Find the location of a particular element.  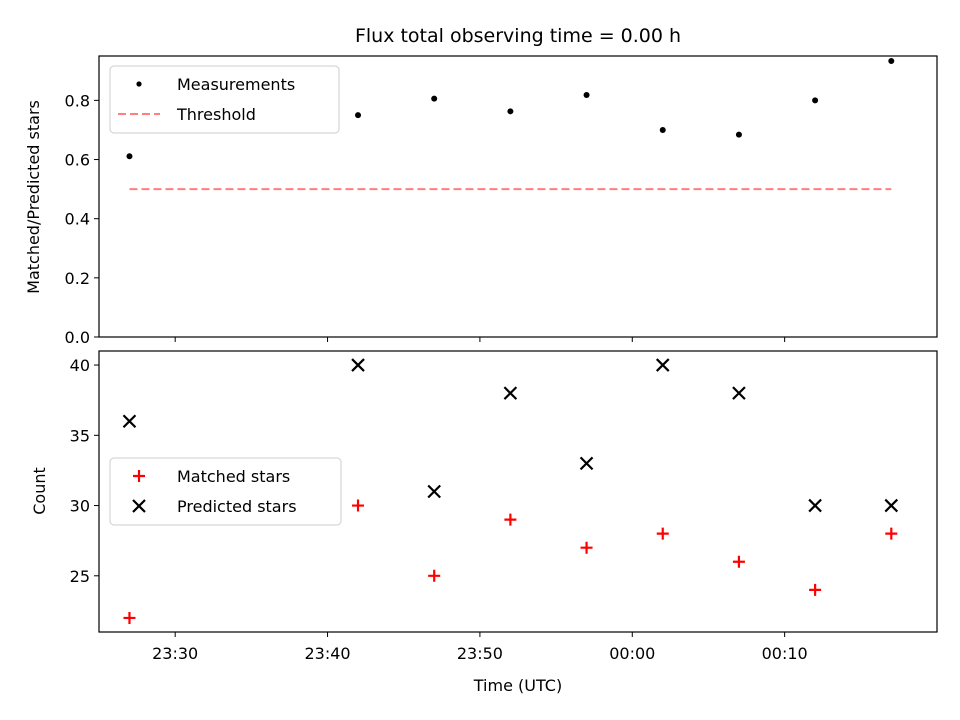

y-tick-label: 0.6 is located at coordinates (77, 160).